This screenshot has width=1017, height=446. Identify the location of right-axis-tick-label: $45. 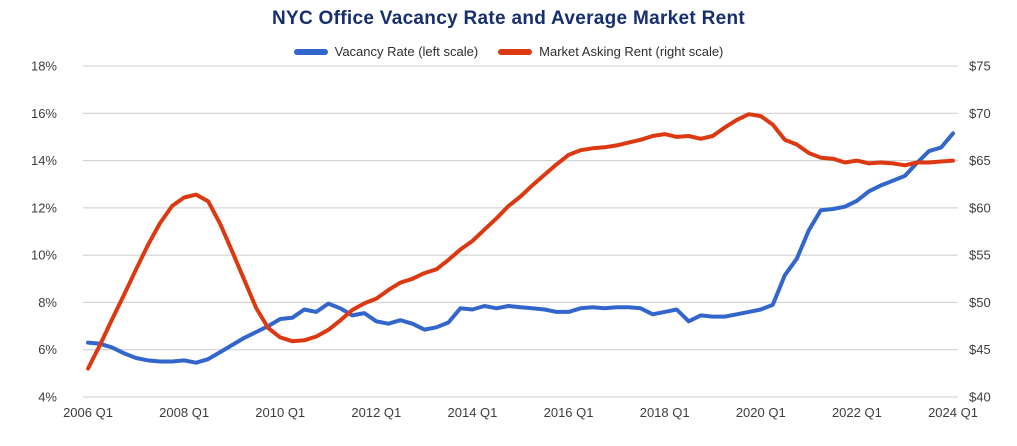
(980, 349).